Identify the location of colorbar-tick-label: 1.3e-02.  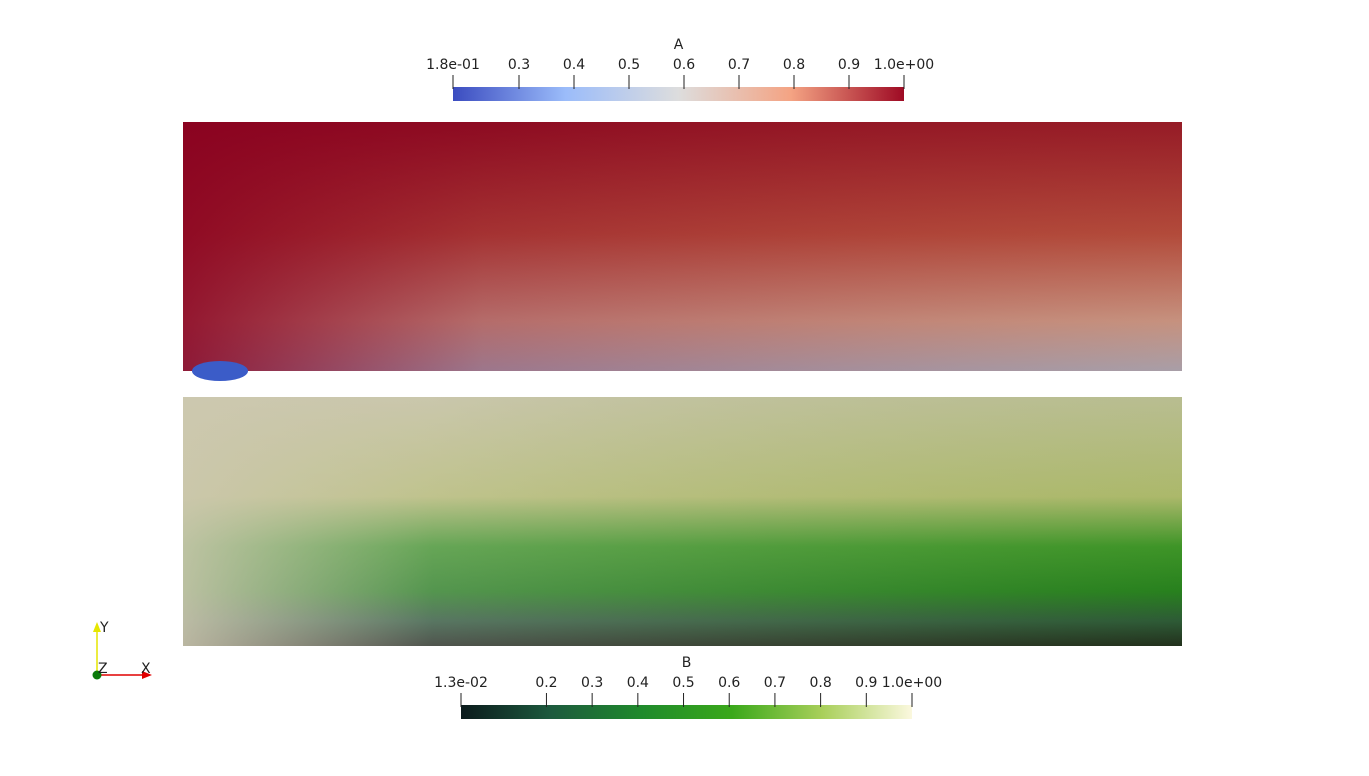
(461, 683).